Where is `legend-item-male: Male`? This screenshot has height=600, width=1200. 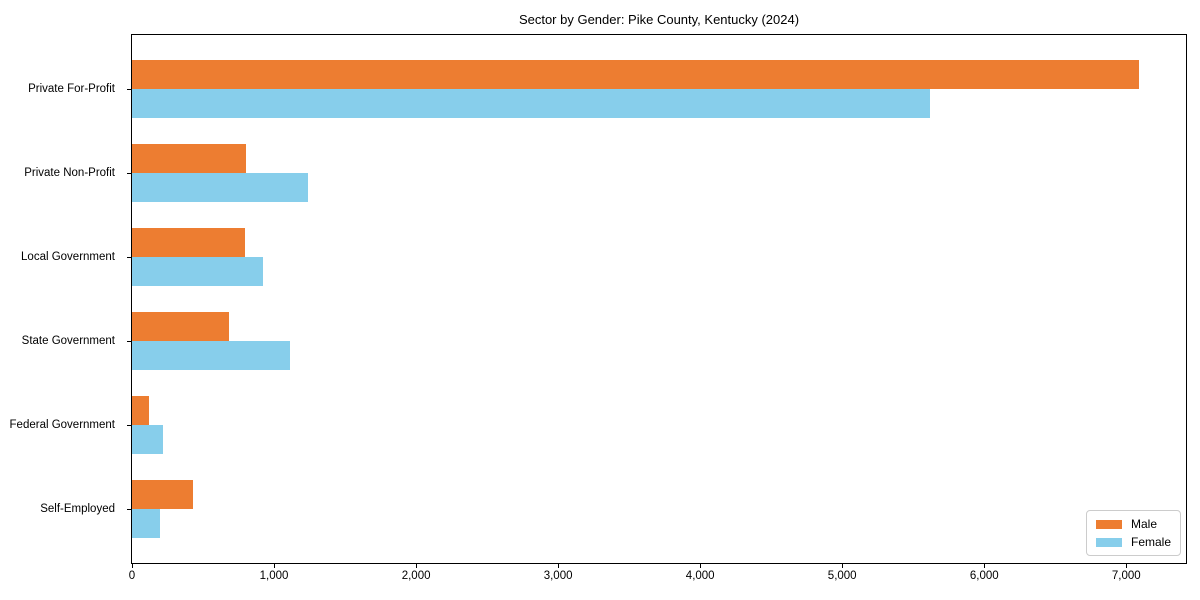
legend-item-male: Male is located at coordinates (1133, 524).